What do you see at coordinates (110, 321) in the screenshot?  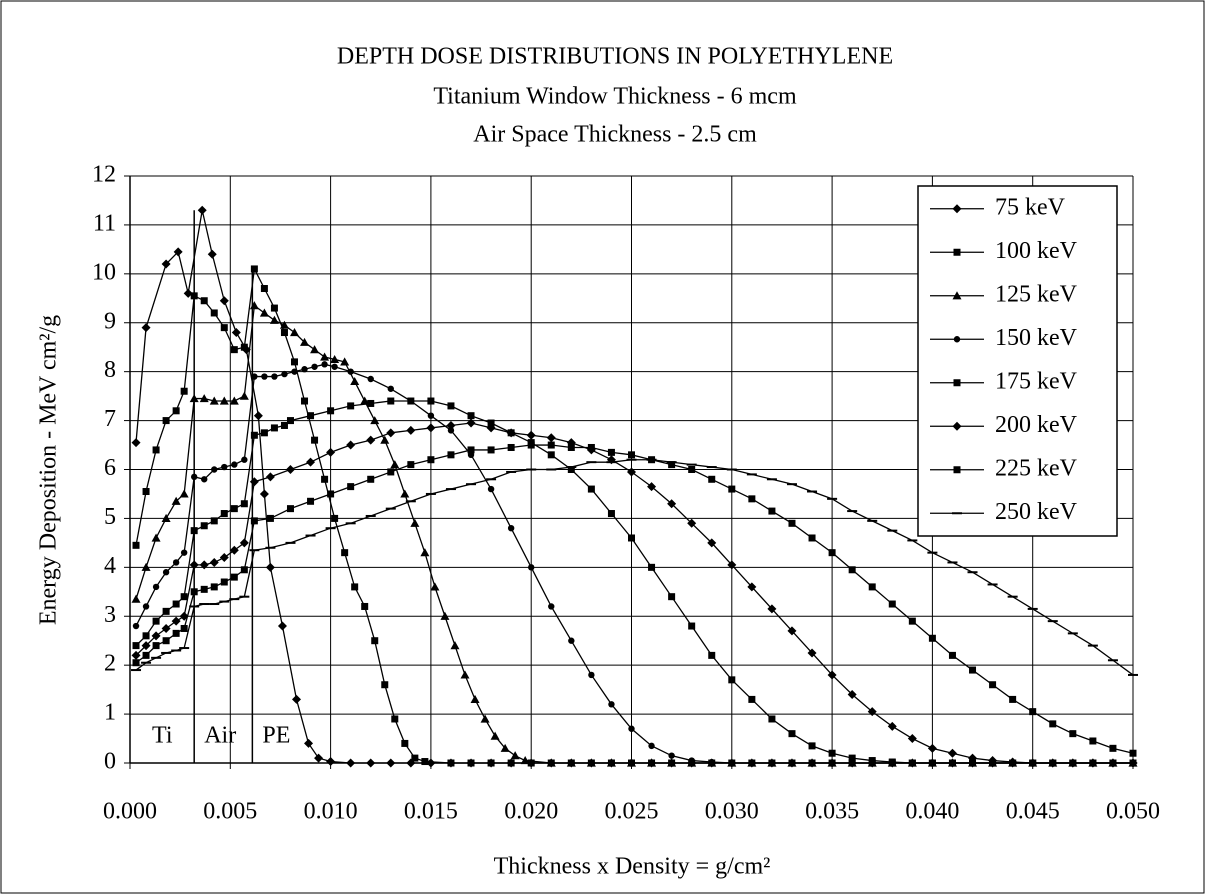 I see `y-tick-label: 9` at bounding box center [110, 321].